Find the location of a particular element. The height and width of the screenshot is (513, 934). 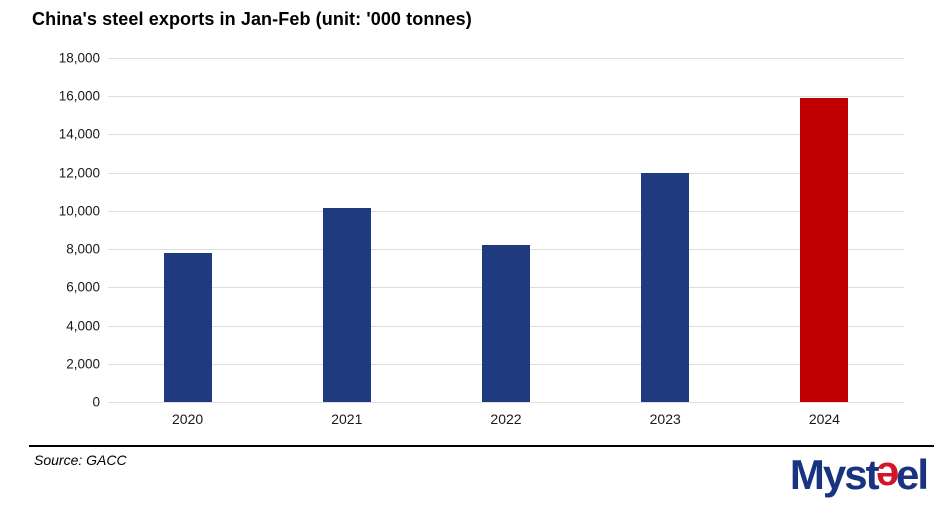

bar-slot-2023: 2023 is located at coordinates (665, 242).